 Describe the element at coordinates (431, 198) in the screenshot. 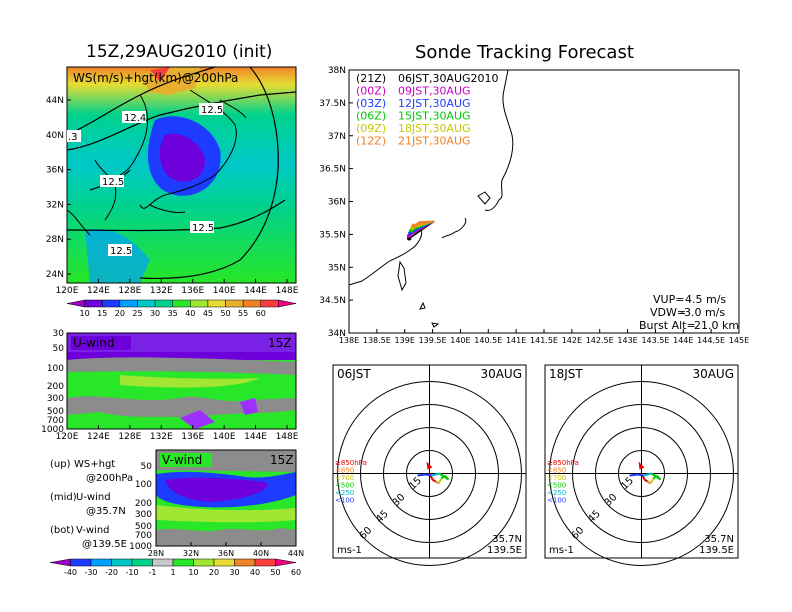

I see `track-coastline` at that location.